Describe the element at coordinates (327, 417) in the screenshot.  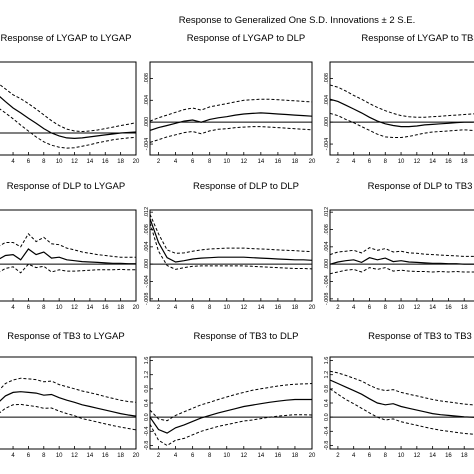
I see `y-tick-label: 0.0` at that location.